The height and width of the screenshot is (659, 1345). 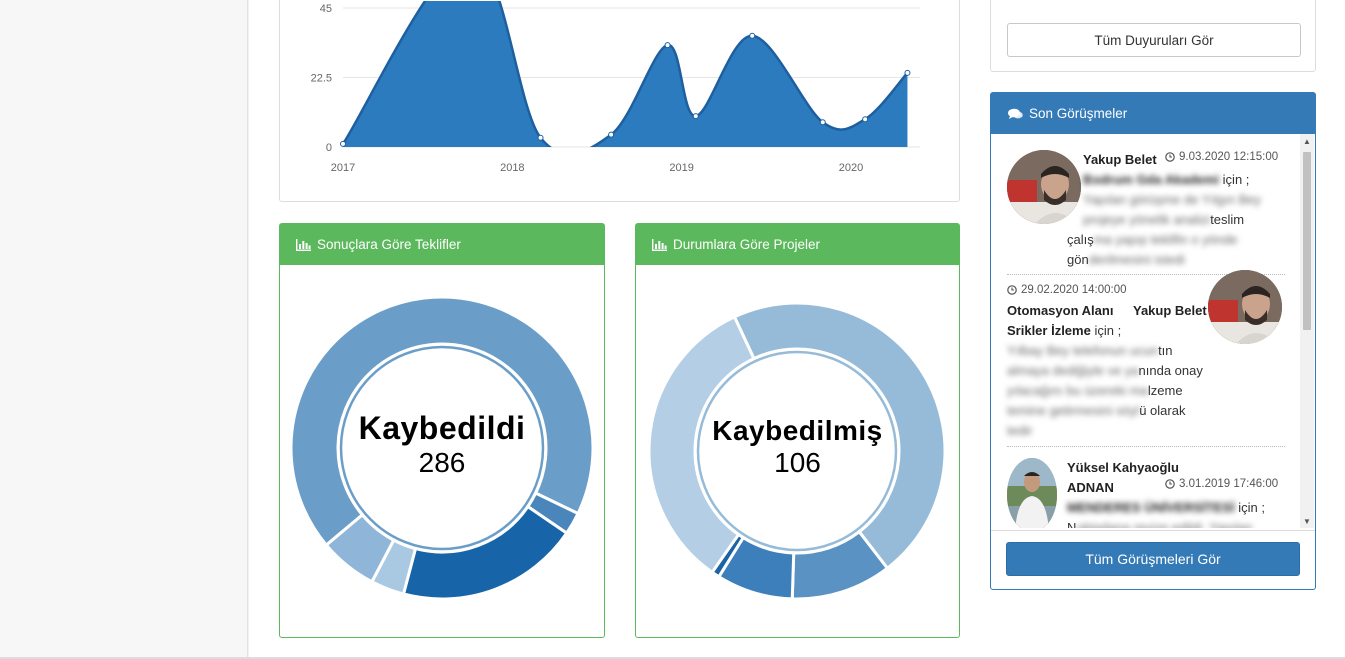 What do you see at coordinates (1307, 241) in the screenshot?
I see `scroll-thumb` at bounding box center [1307, 241].